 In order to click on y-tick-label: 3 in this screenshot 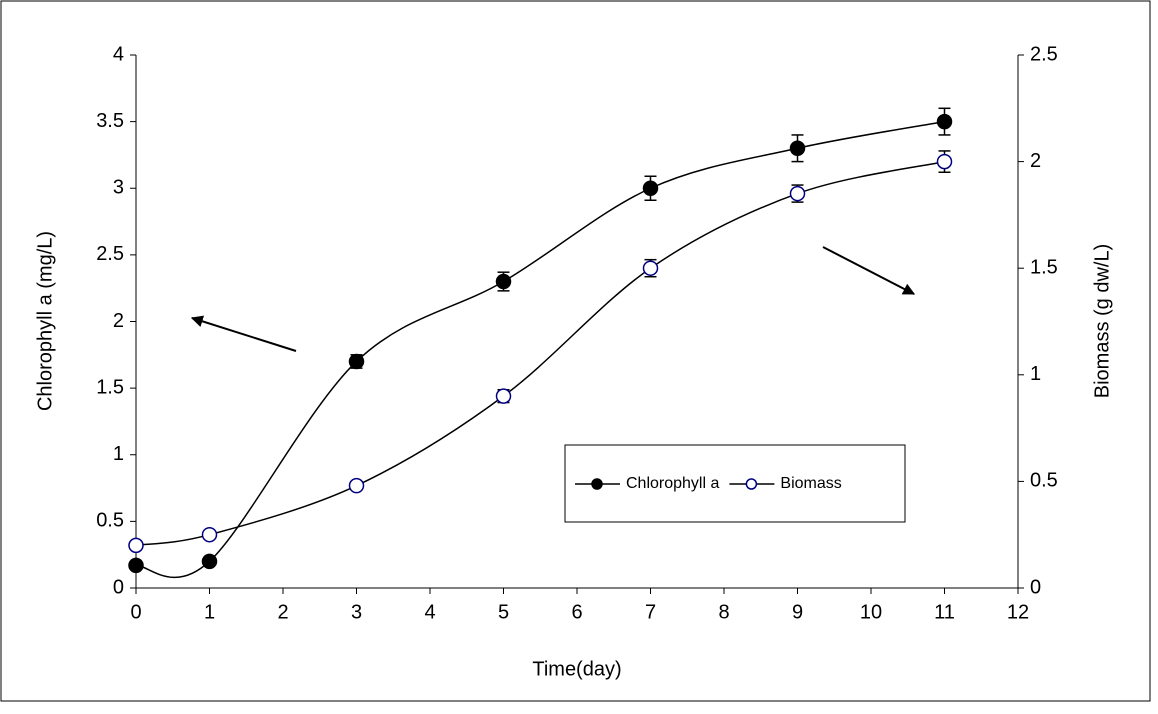, I will do `click(118, 188)`.